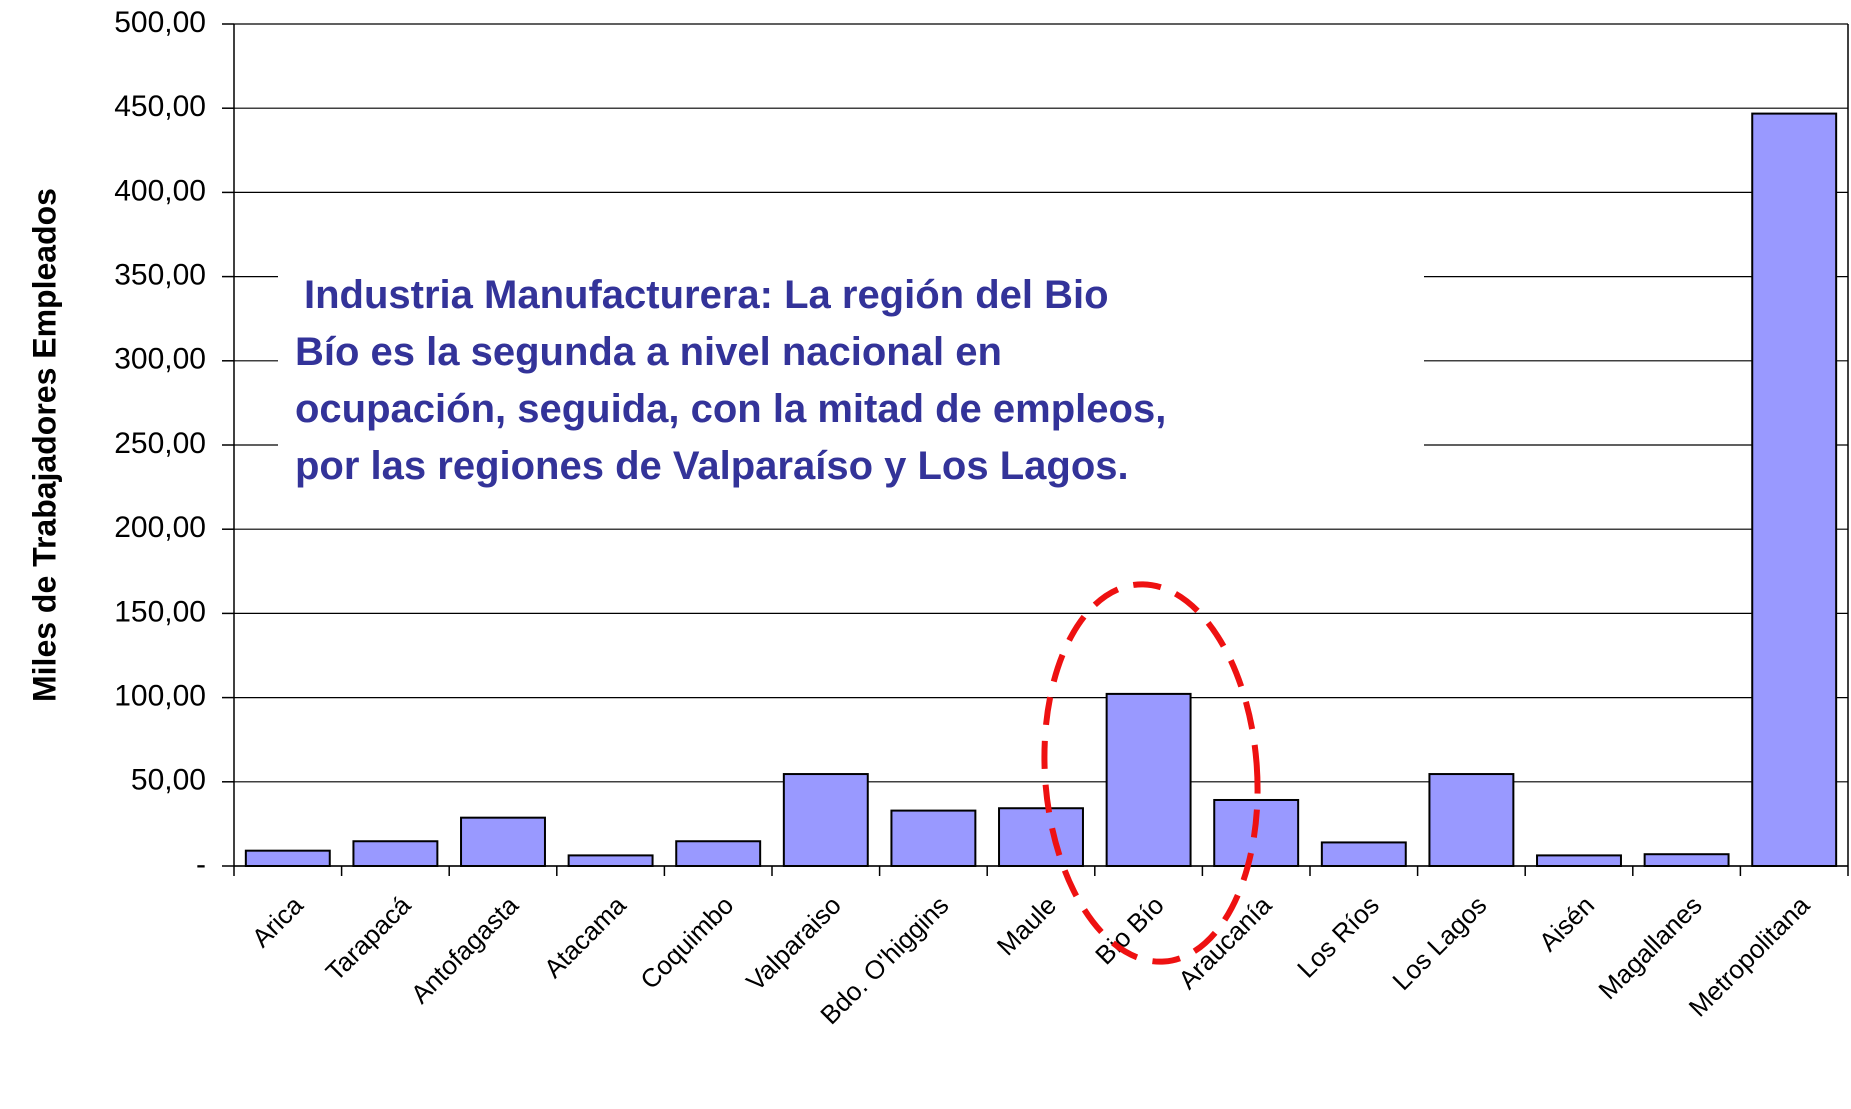 The width and height of the screenshot is (1851, 1109). I want to click on x-tick-label: Araucanía, so click(1224, 942).